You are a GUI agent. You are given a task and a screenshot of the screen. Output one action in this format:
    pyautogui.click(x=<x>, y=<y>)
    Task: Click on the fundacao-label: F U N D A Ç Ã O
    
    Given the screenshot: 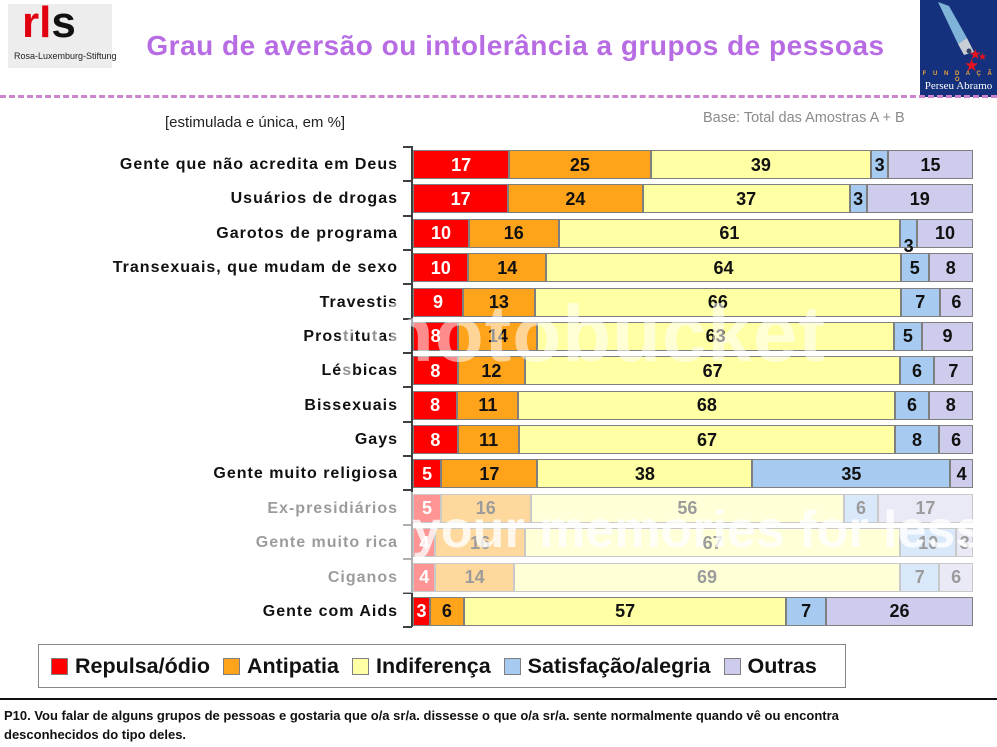 What is the action you would take?
    pyautogui.click(x=958, y=77)
    